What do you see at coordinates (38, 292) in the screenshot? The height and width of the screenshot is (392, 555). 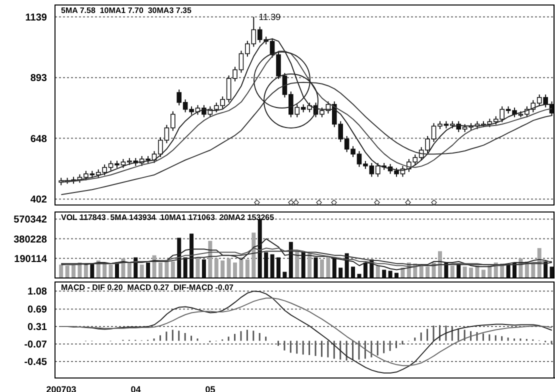 I see `y-tick-label: 1.08` at bounding box center [38, 292].